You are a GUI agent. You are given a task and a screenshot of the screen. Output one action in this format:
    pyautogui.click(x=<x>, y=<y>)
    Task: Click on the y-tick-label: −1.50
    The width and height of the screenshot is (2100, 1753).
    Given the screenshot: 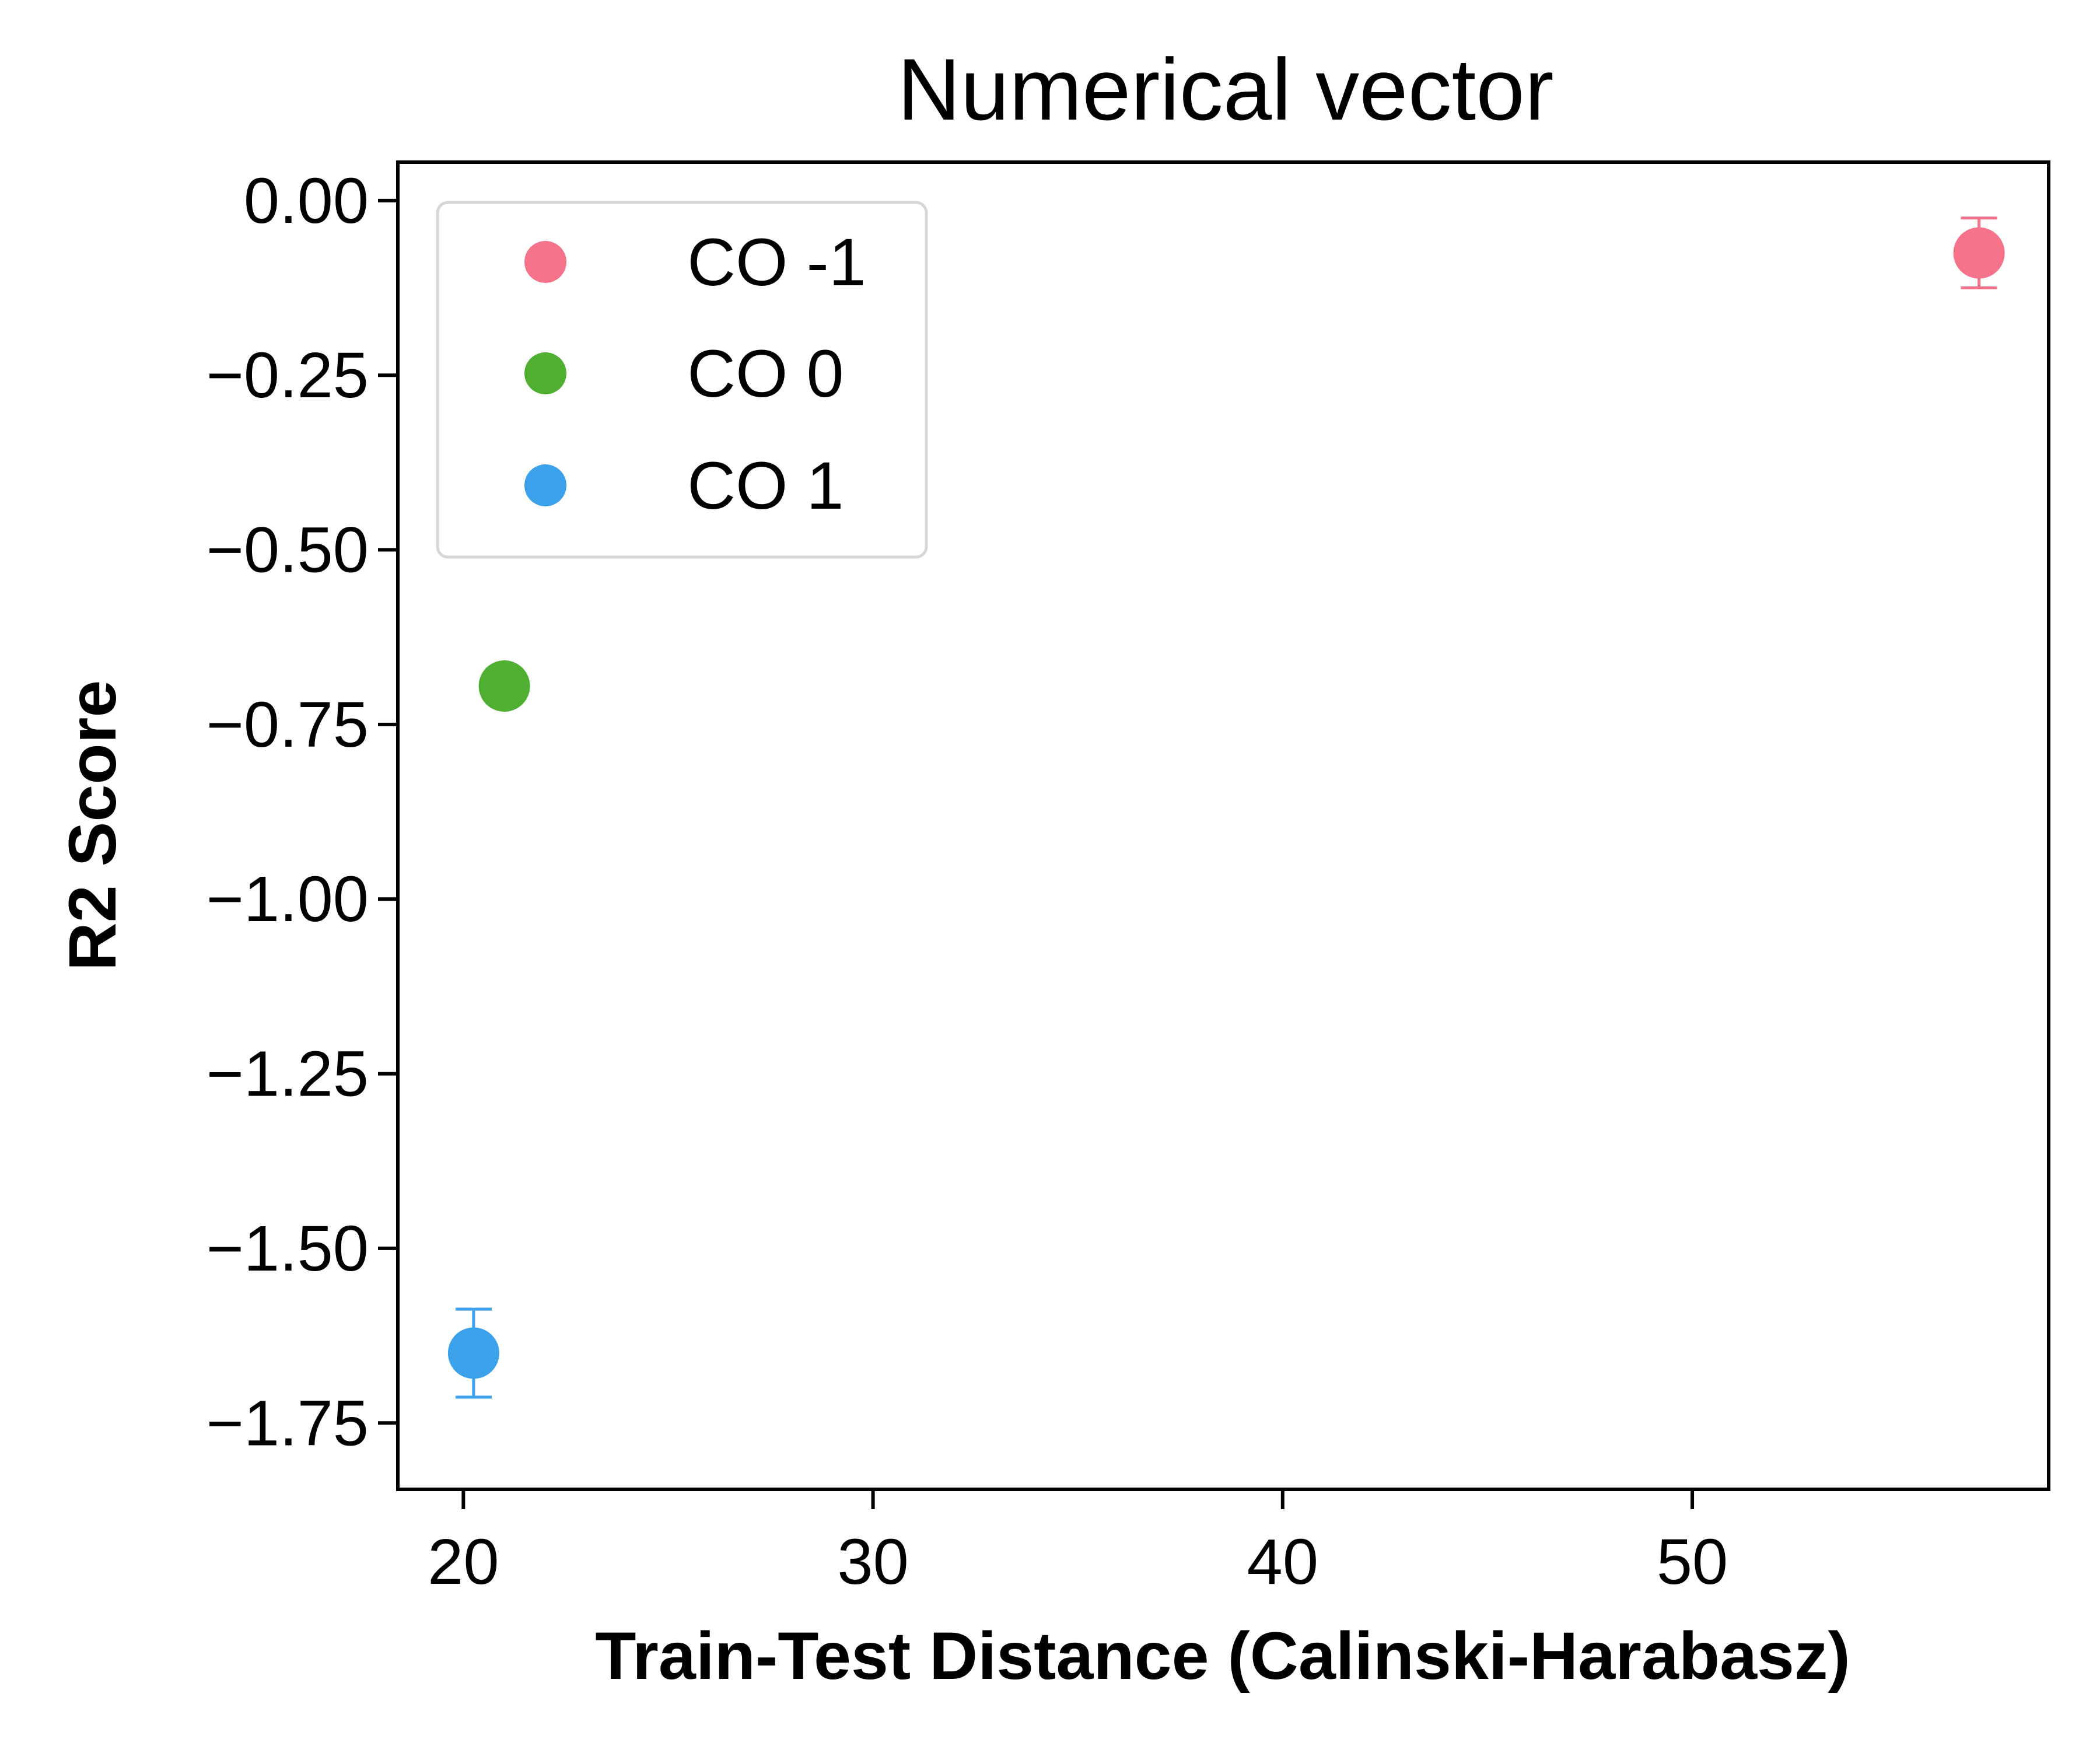 What is the action you would take?
    pyautogui.click(x=287, y=1249)
    